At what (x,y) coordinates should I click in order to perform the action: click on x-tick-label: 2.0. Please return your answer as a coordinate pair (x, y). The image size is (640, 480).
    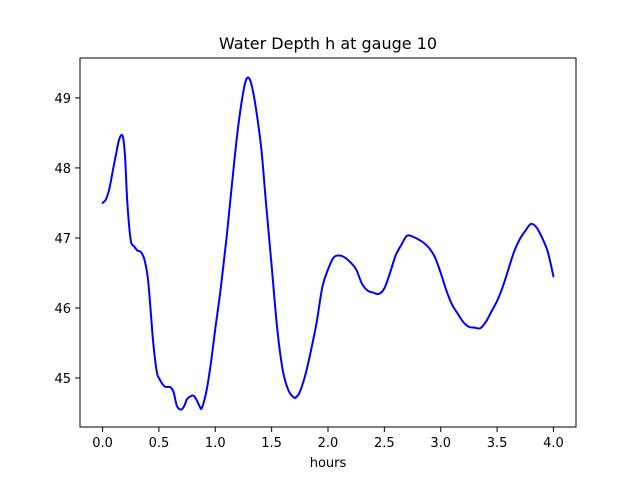
    Looking at the image, I should click on (328, 443).